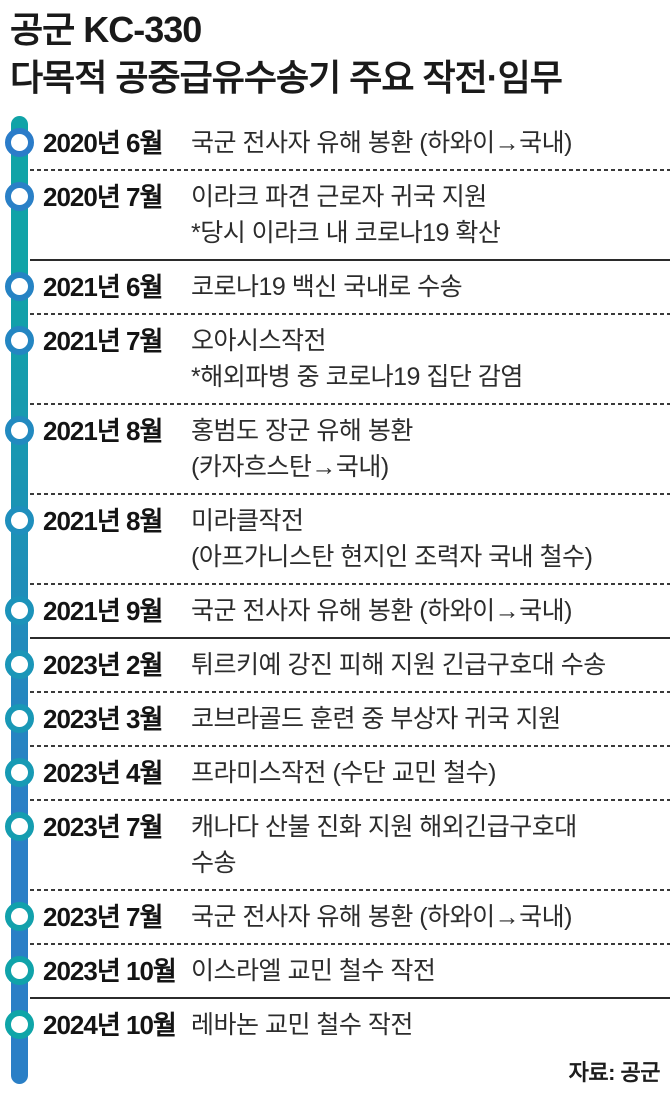 The image size is (670, 1105). What do you see at coordinates (428, 215) in the screenshot?
I see `timeline-description: 이라크 파견 근로자 귀국 지원 *당시 이라크 내 코로나19 확산` at bounding box center [428, 215].